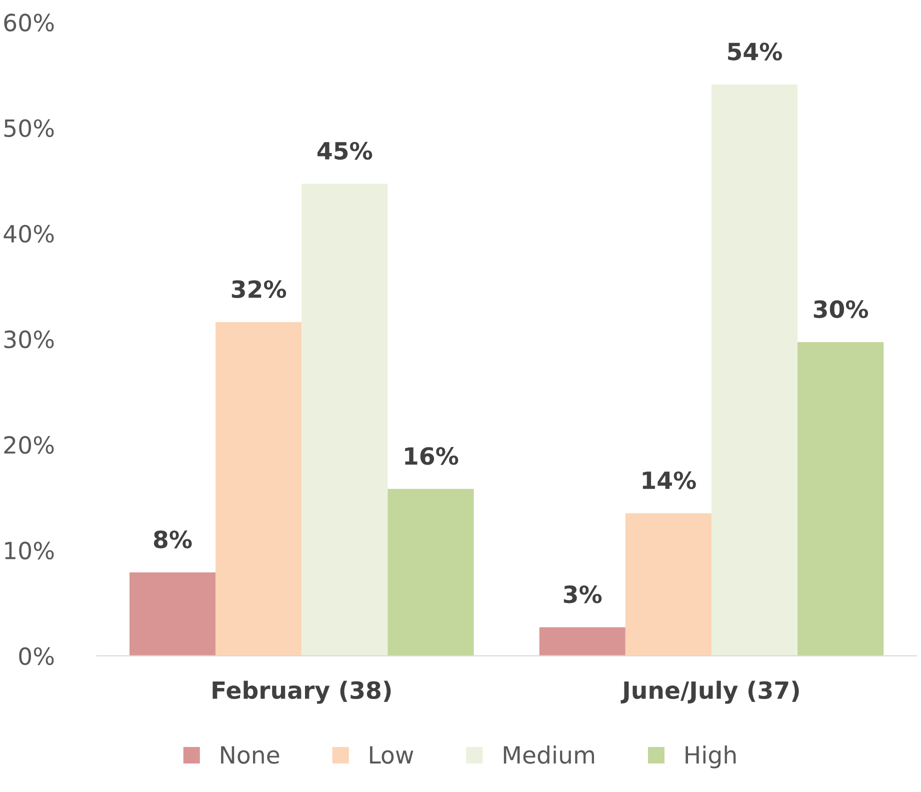 The image size is (921, 792). I want to click on data-label: 30%, so click(841, 309).